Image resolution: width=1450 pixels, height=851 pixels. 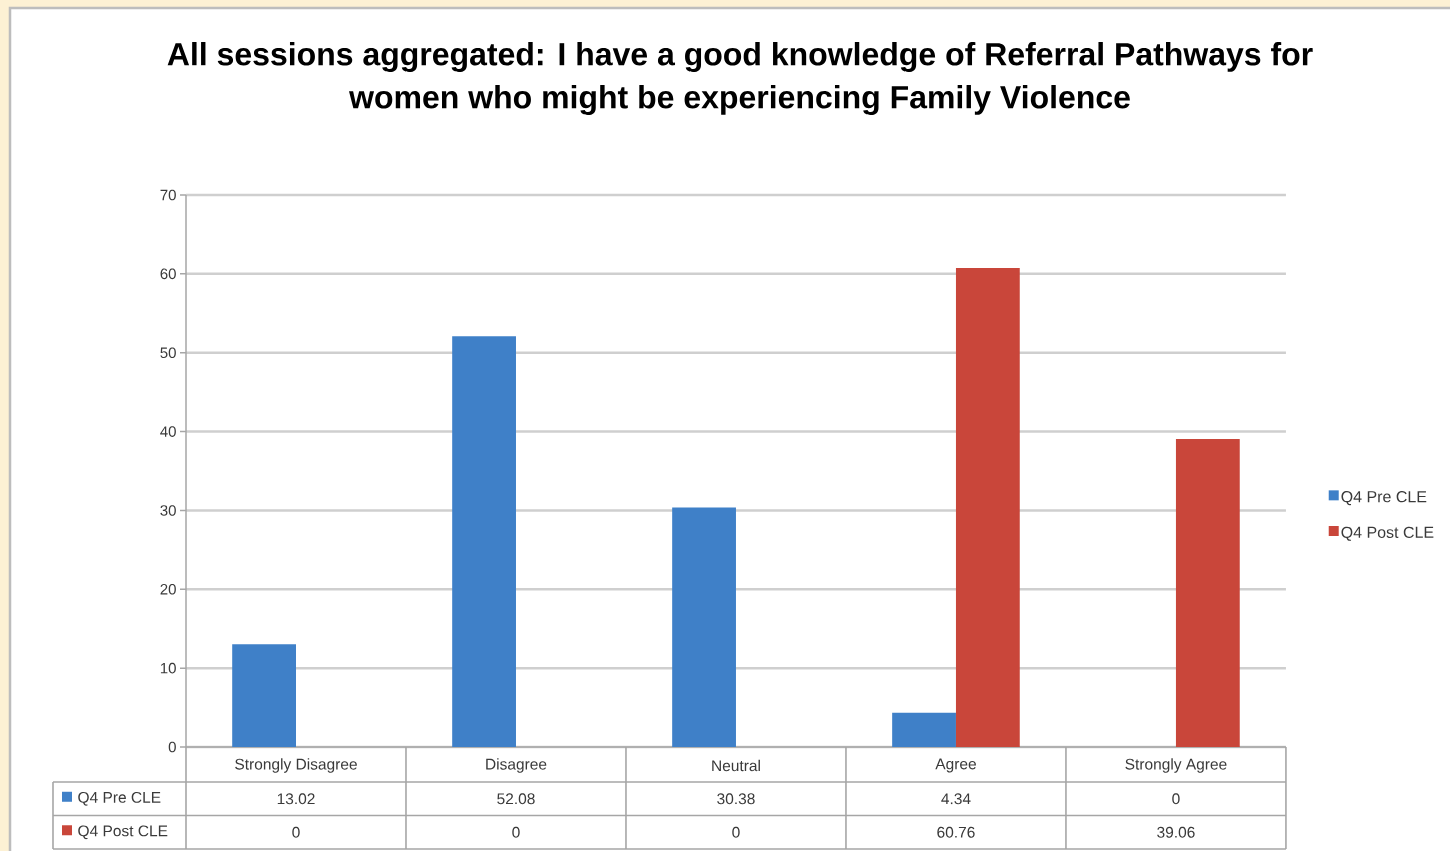 I want to click on y-tick-label: 50, so click(x=168, y=353).